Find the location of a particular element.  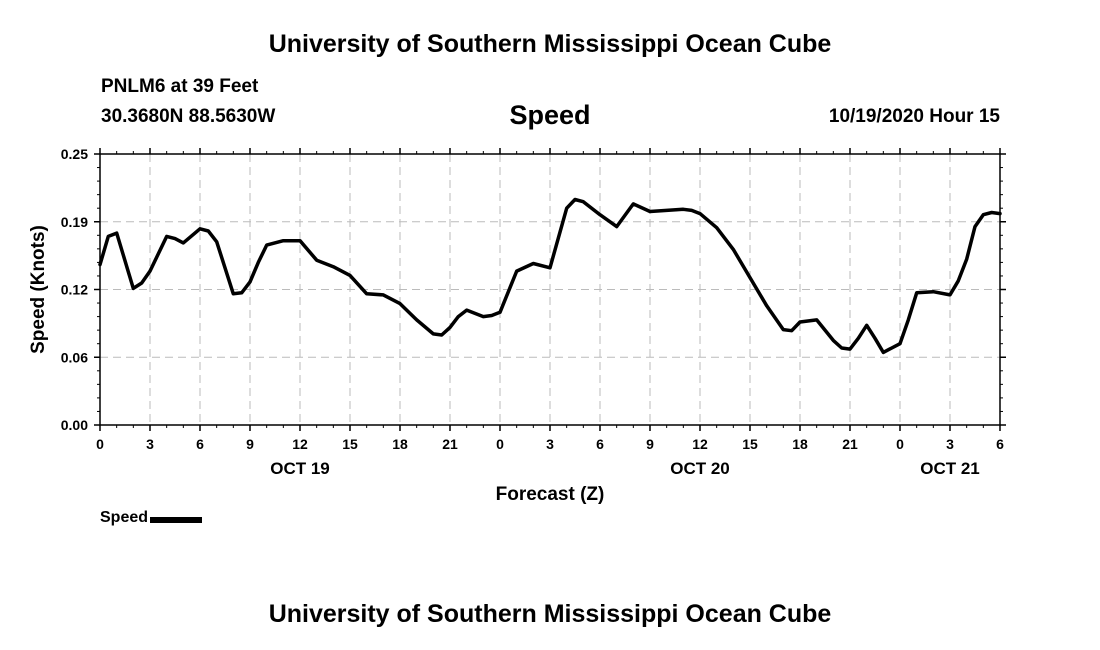

y-tick-label: 0.12 is located at coordinates (74, 290).